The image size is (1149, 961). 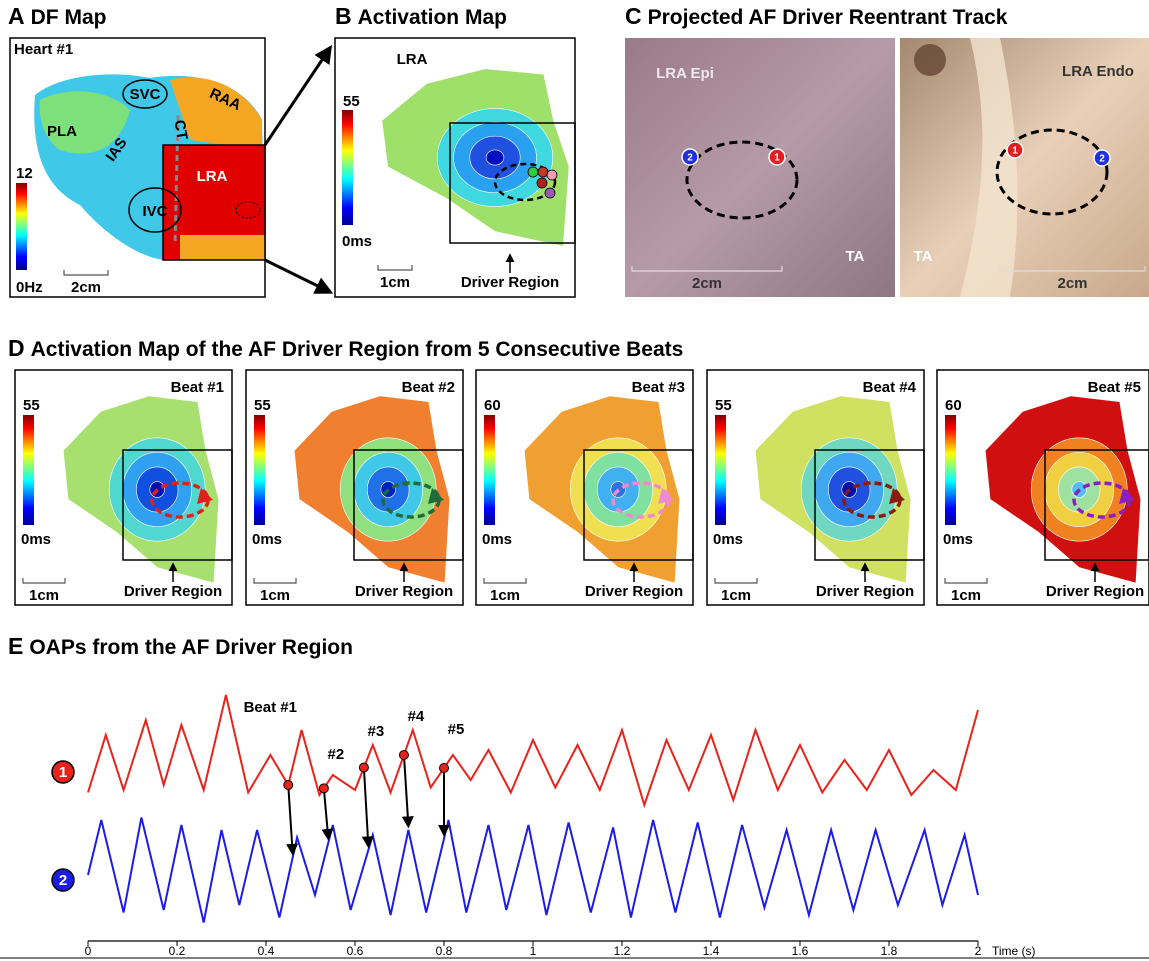 I want to click on anat-label: LRA, so click(x=212, y=176).